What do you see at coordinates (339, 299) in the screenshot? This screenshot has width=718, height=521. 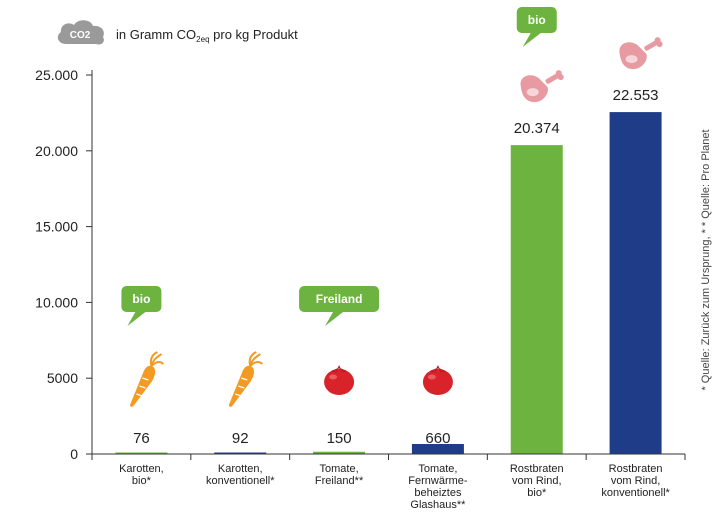 I see `callout-text: Freiland` at bounding box center [339, 299].